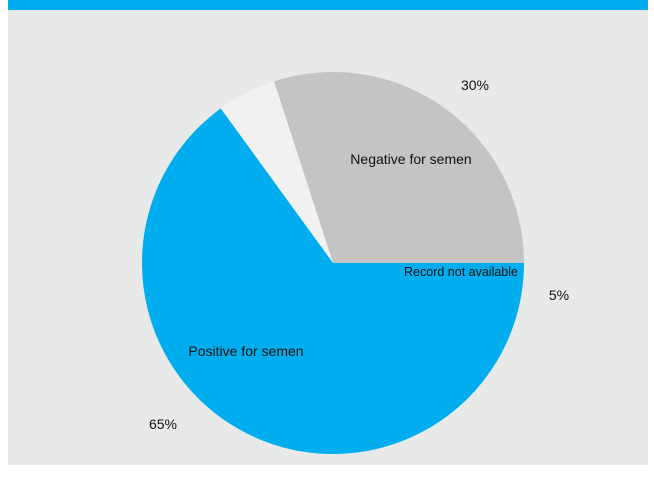  Describe the element at coordinates (461, 272) in the screenshot. I see `slice-label-unavailable: Record not available` at that location.